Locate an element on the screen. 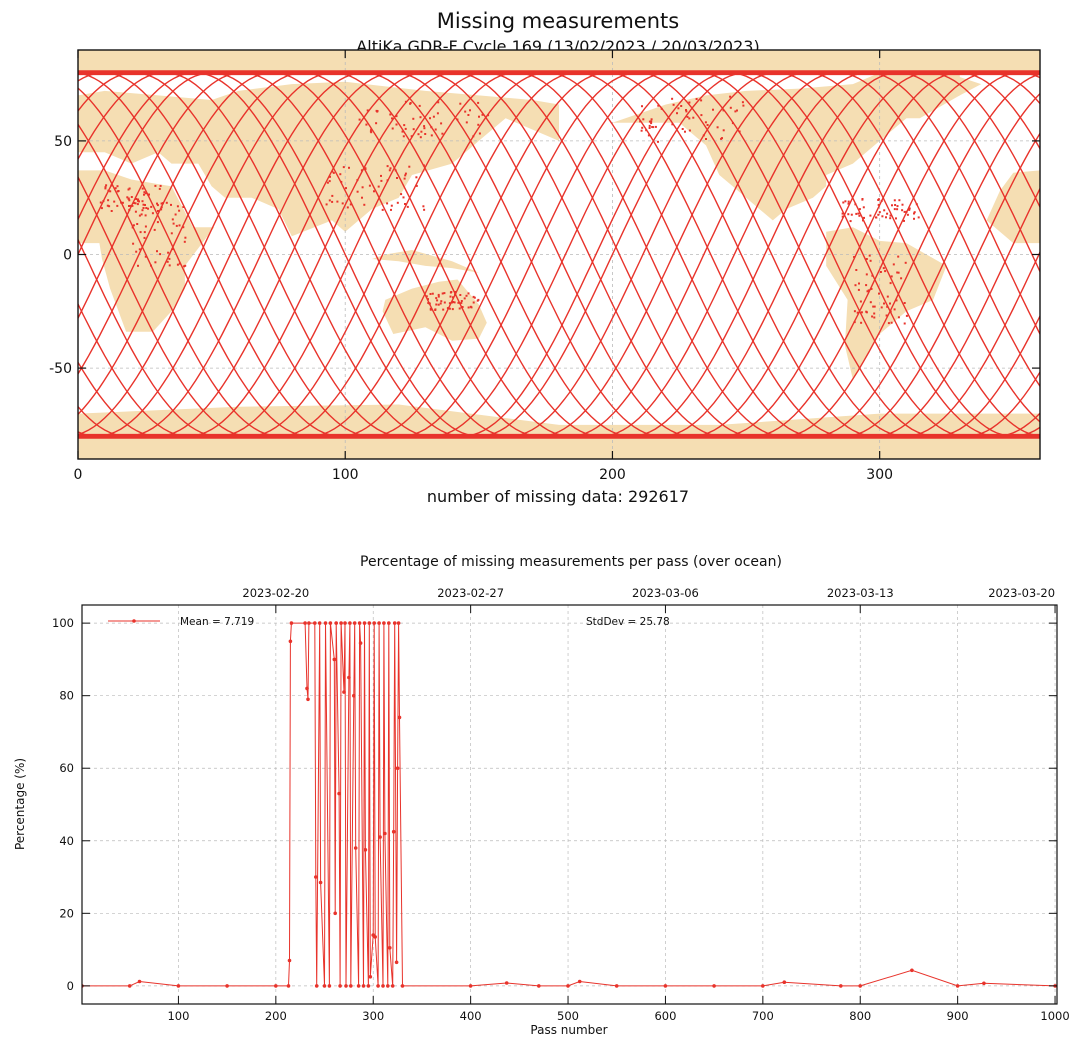 This screenshot has width=1073, height=1040. chart-y-tick-label: 60 is located at coordinates (66, 768).